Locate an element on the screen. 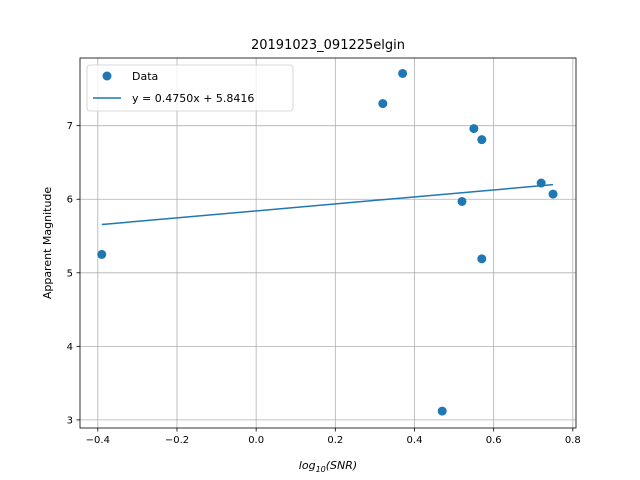  y-axis: 3 4 5 6 7 is located at coordinates (73, 273).